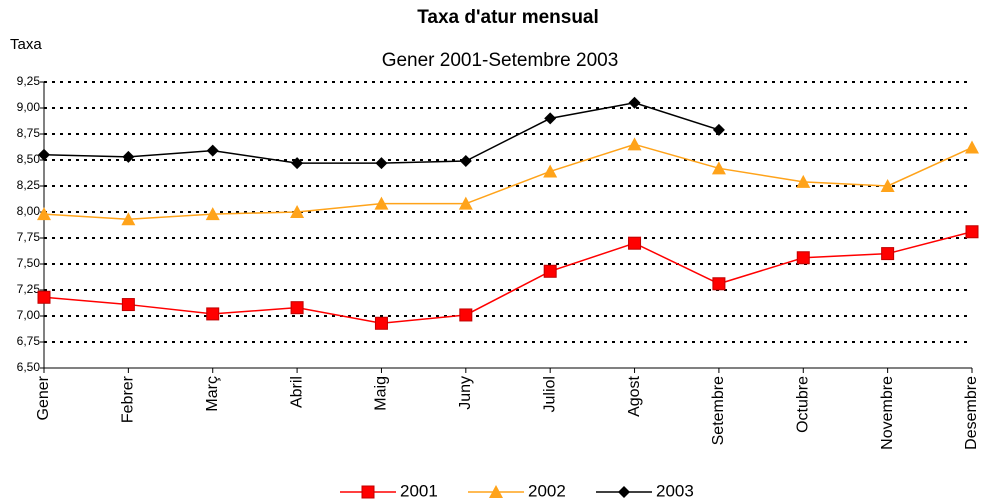 This screenshot has width=981, height=503. I want to click on y-tick-label: 8,00, so click(29, 211).